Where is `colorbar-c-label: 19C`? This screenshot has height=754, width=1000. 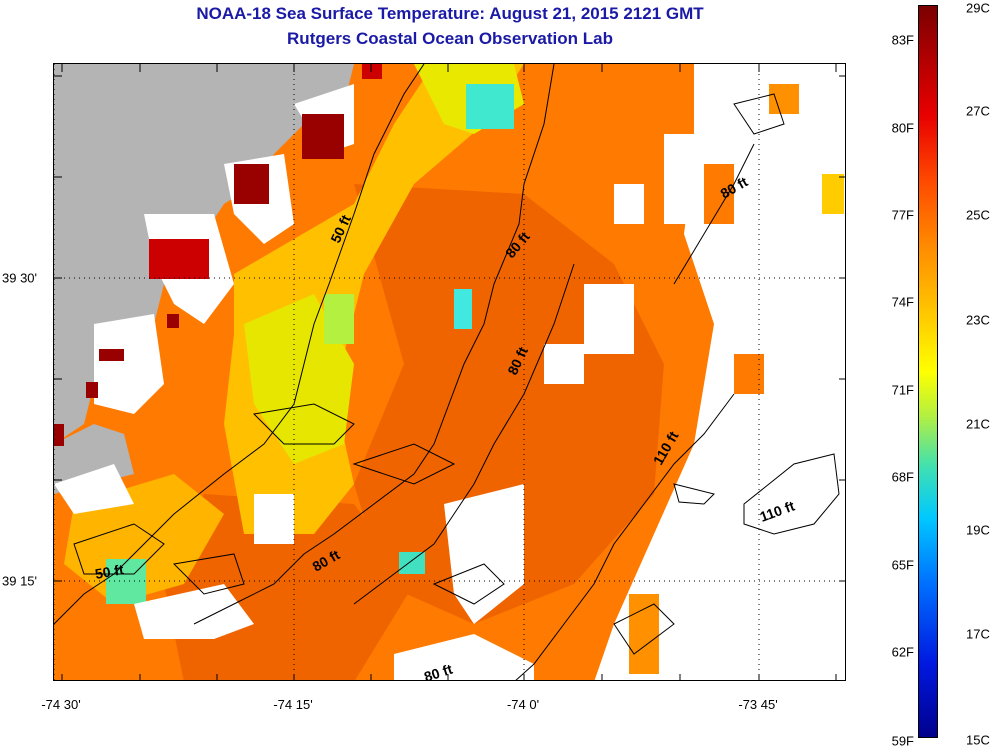
colorbar-c-label: 19C is located at coordinates (978, 530).